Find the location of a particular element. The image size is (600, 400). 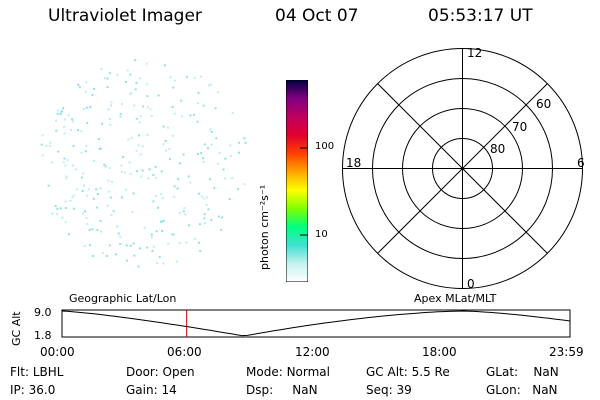

timeline-y-top: 9.0 is located at coordinates (43, 312).